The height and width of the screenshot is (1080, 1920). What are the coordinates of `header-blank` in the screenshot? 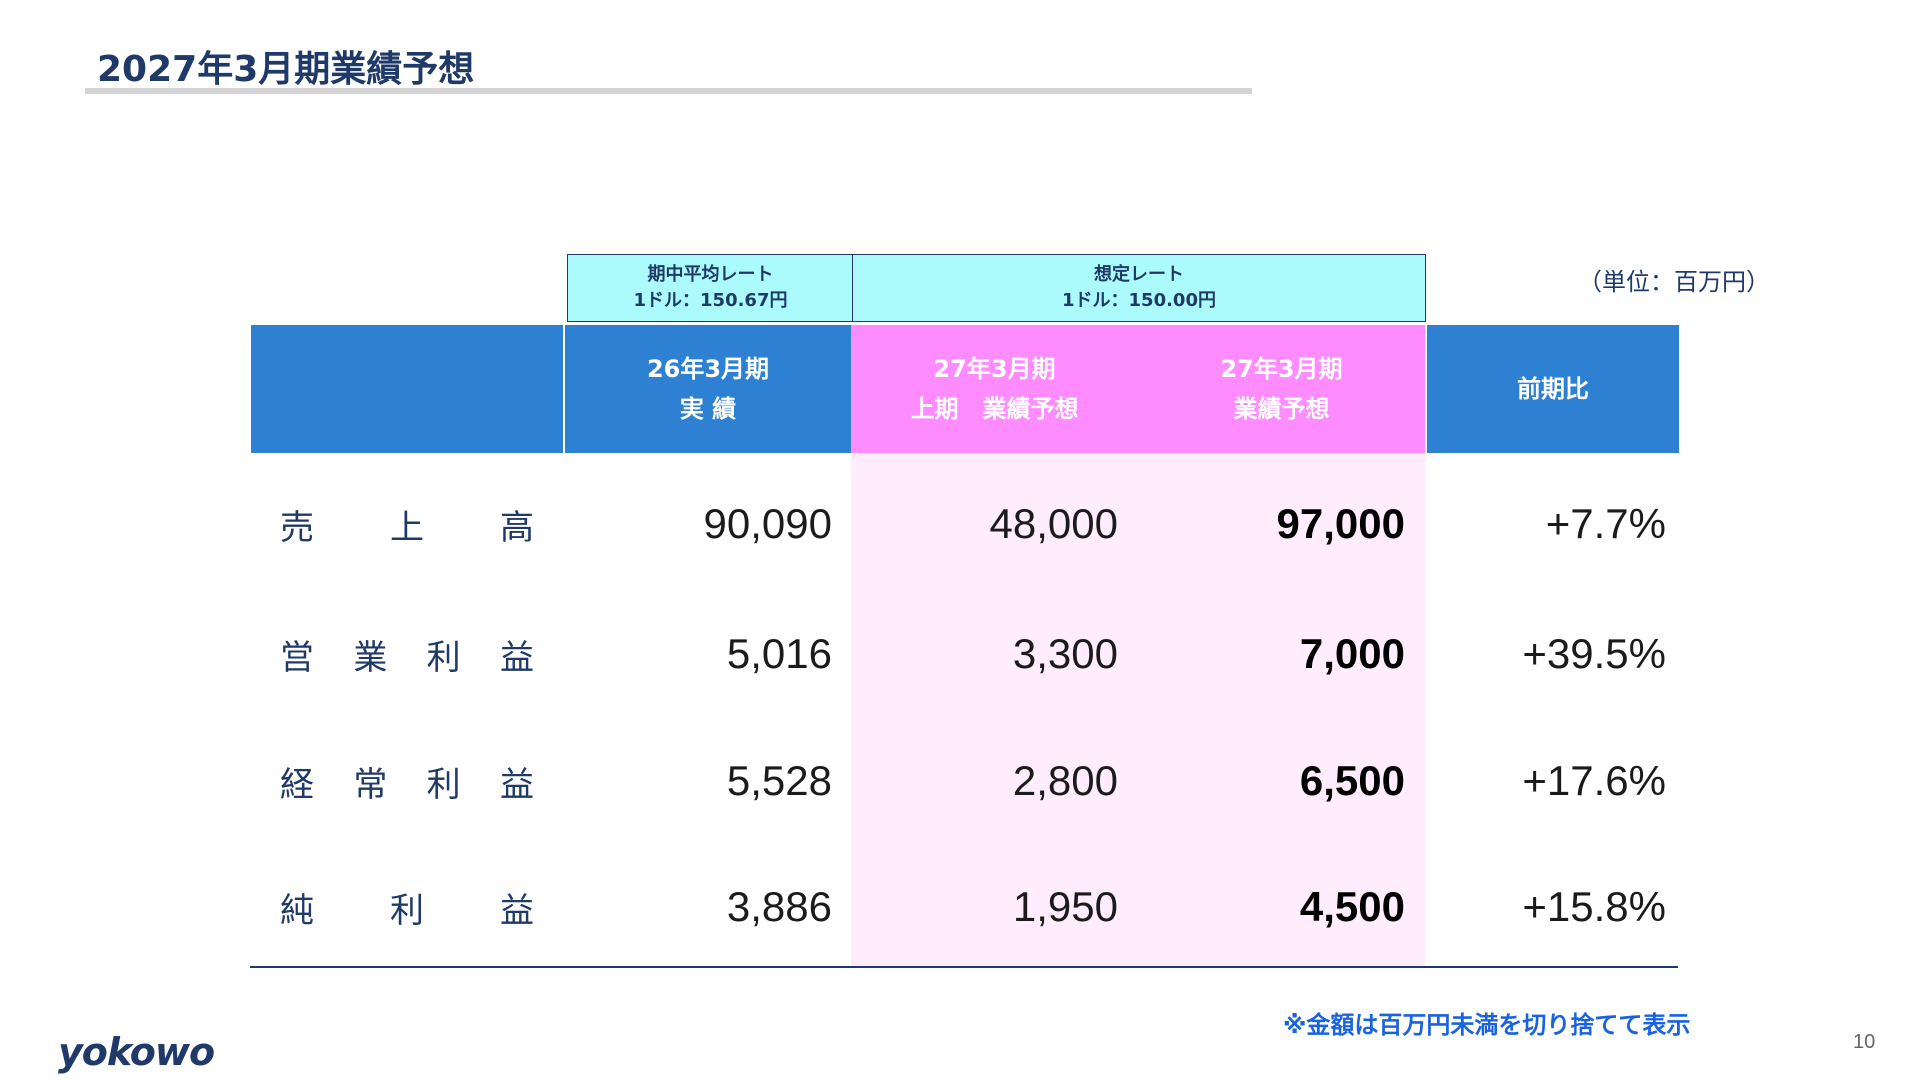 It's located at (407, 389).